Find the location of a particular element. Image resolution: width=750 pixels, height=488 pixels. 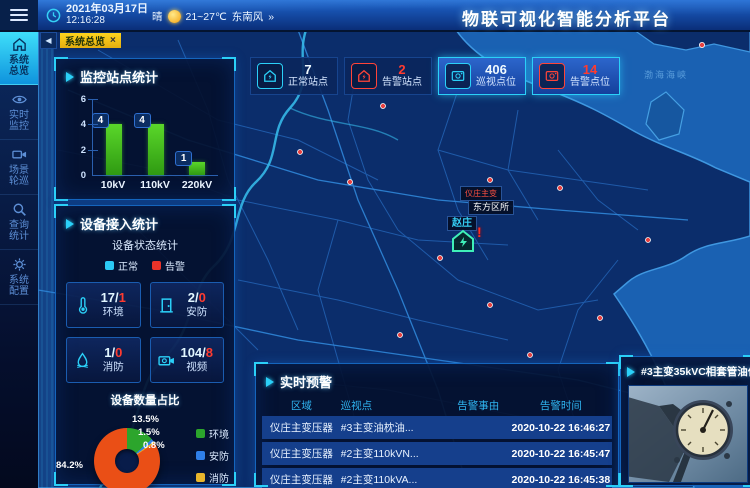

normal-count: 104 is located at coordinates (191, 352).